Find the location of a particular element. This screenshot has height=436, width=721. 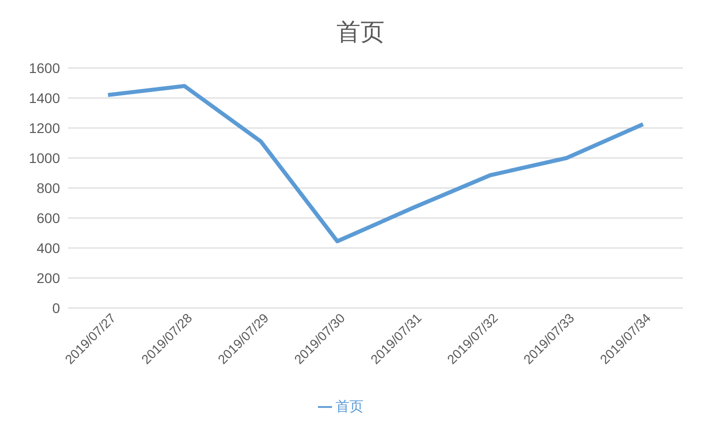

y-tick-label: 1200 is located at coordinates (44, 128).